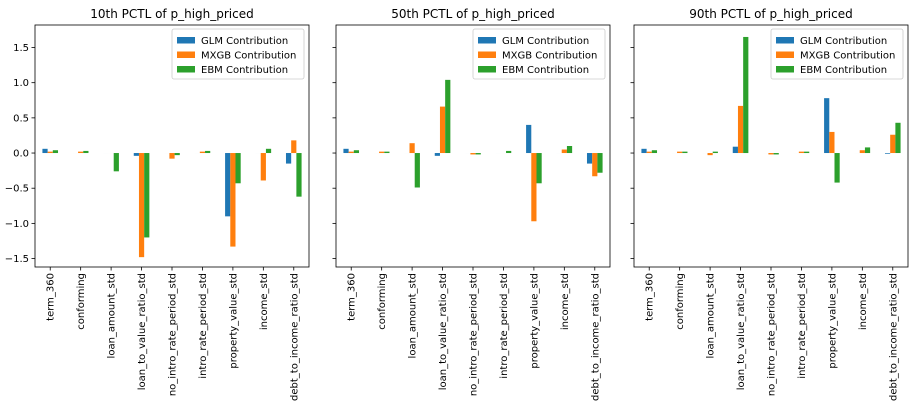 Image resolution: width=909 pixels, height=410 pixels. I want to click on y-tick-label: 0.0, so click(21, 154).